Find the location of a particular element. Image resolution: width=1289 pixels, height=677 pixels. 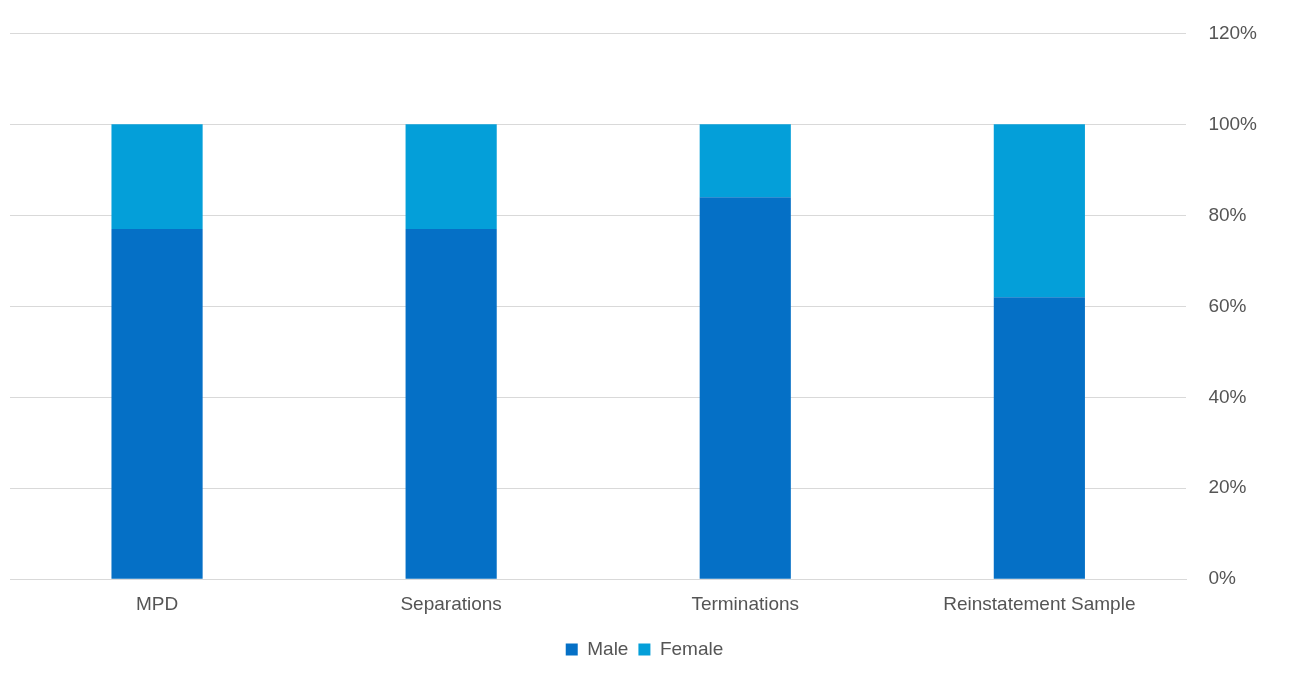

legend-label: Female is located at coordinates (691, 648).